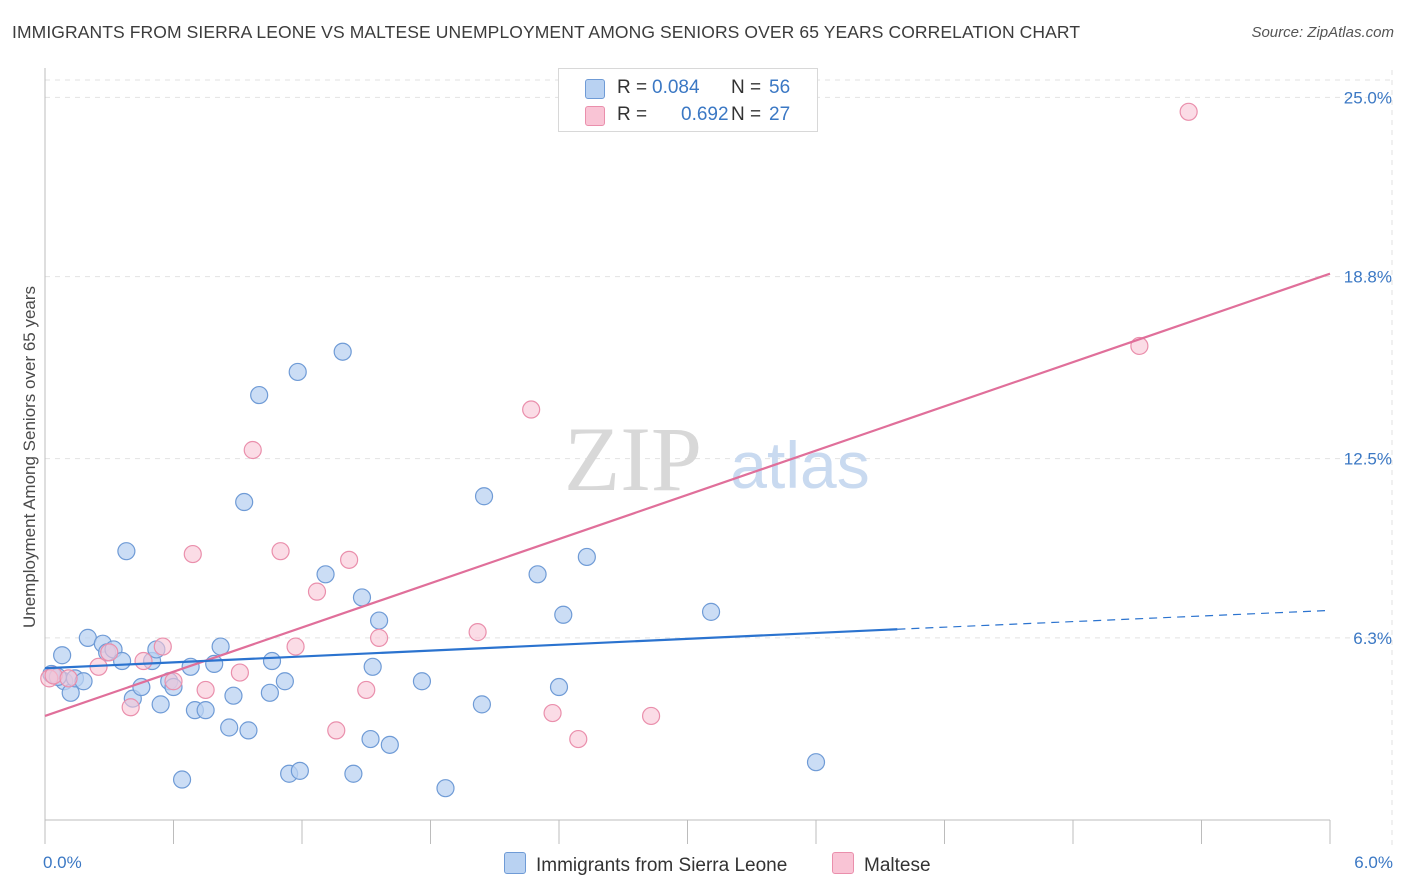 The width and height of the screenshot is (1406, 892). What do you see at coordinates (1372, 638) in the screenshot?
I see `y-tick-label: 6.3%` at bounding box center [1372, 638].